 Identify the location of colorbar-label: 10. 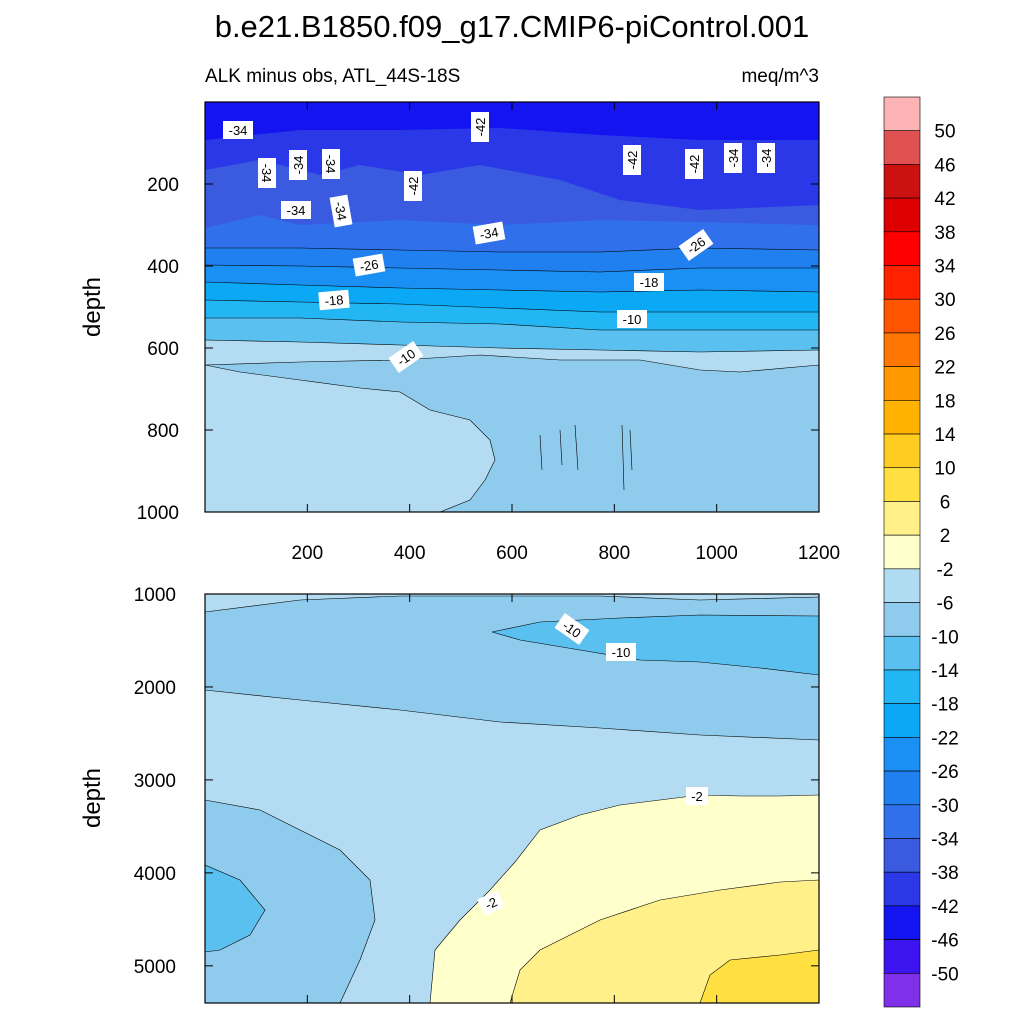
(944, 469).